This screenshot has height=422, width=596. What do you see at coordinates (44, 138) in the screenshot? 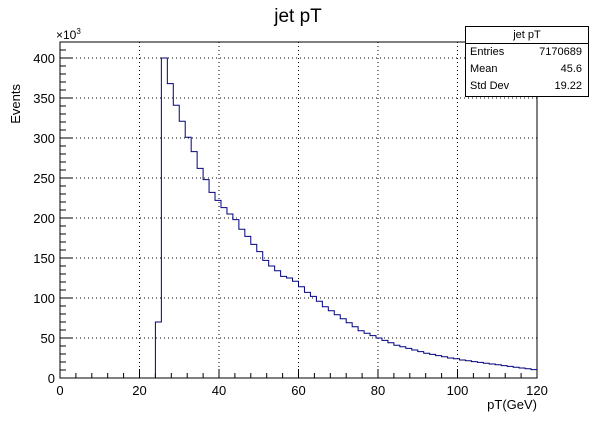
I see `y-tick-label: 300` at bounding box center [44, 138].